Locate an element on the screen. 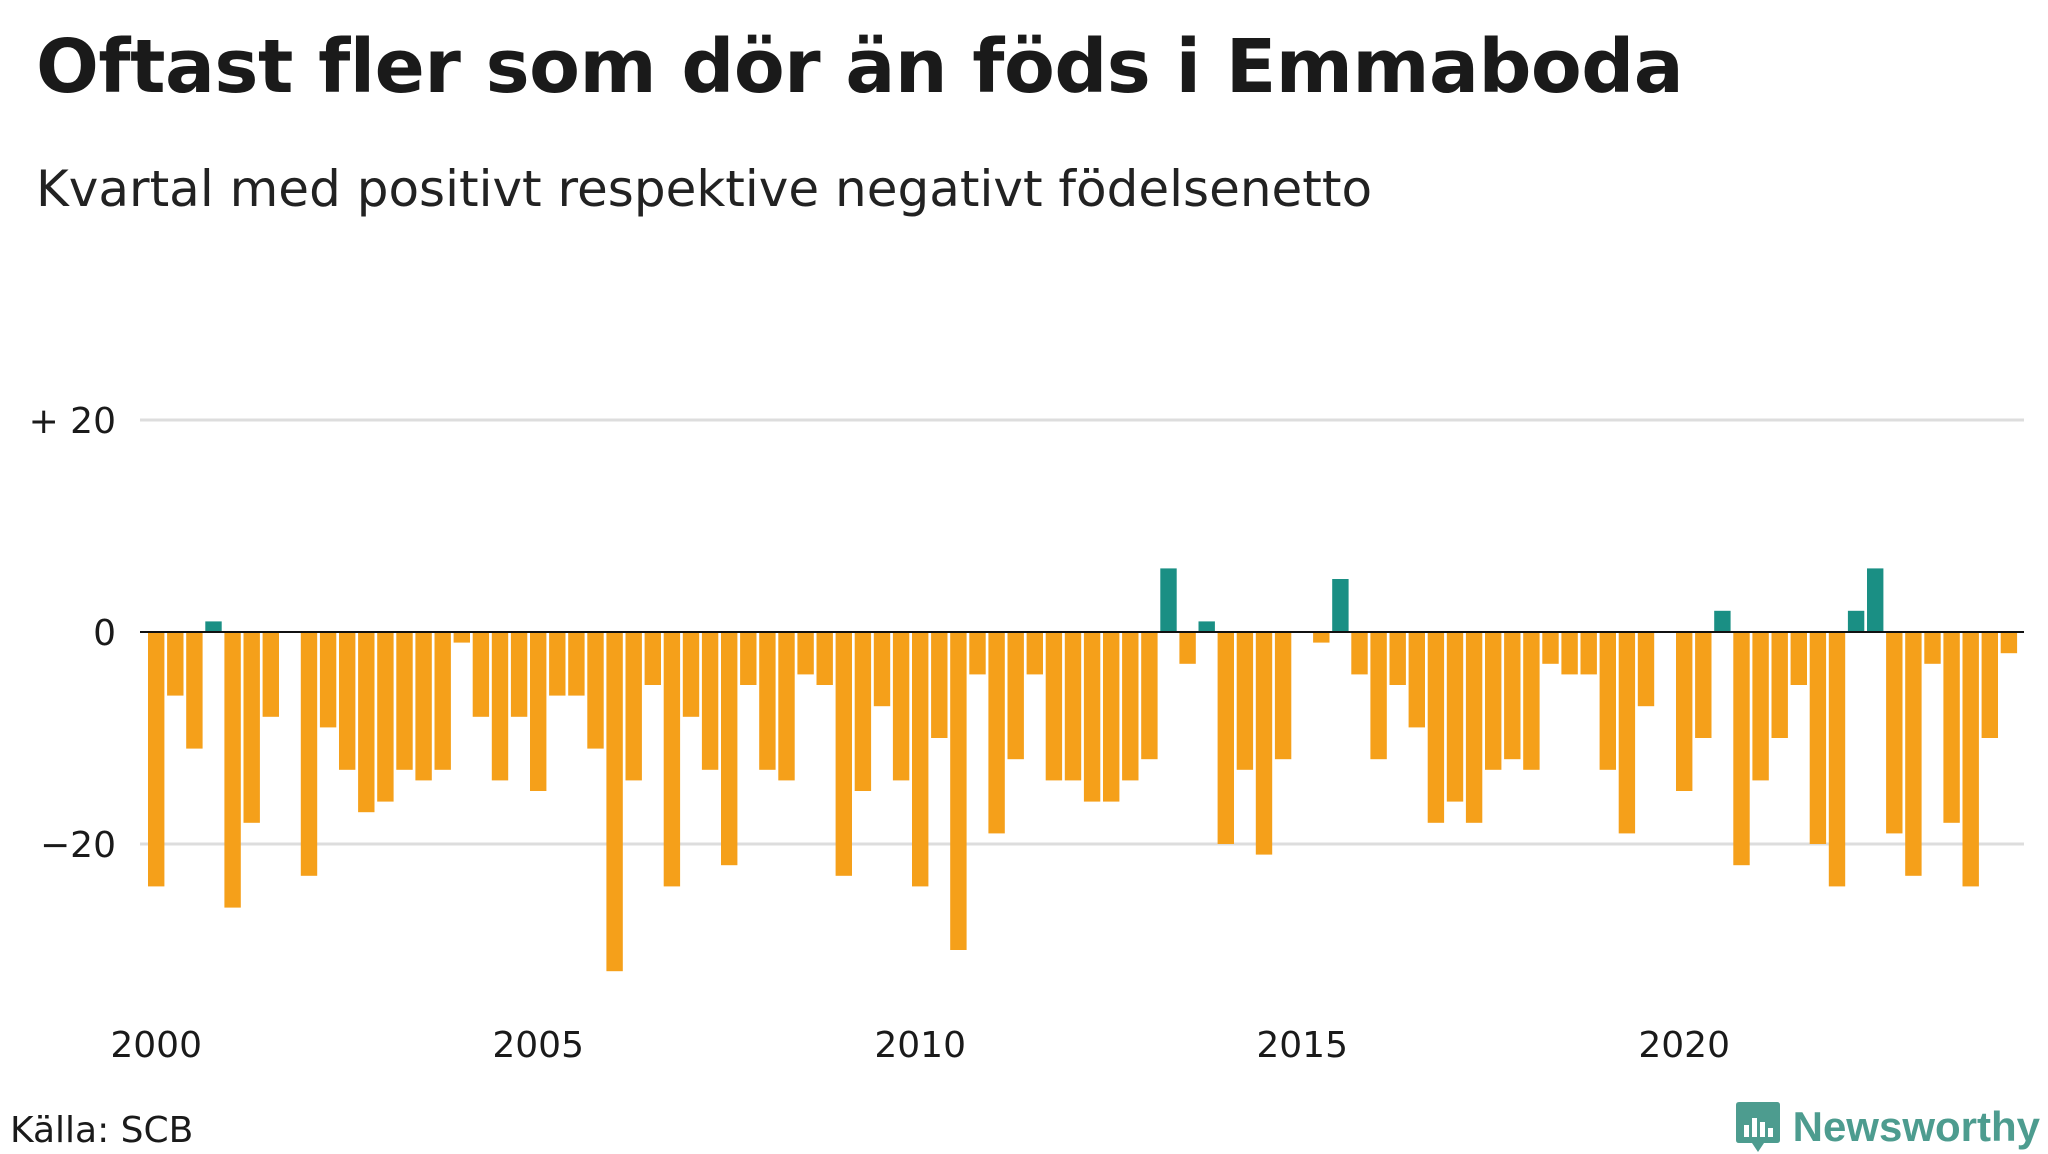 This screenshot has height=1154, width=2048. y-tick-label: −20 is located at coordinates (78, 845).